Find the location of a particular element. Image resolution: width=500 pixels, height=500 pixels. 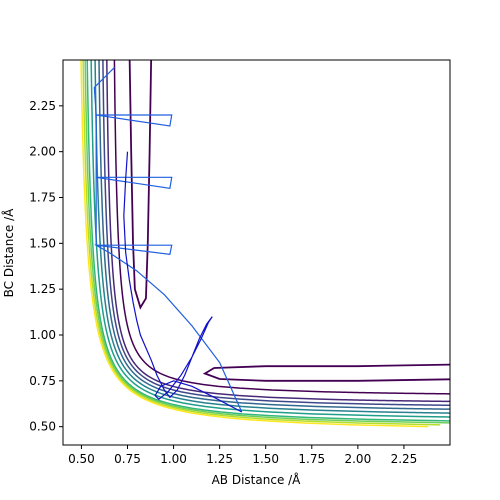

x-tick-label-6: 2.00 is located at coordinates (357, 459).